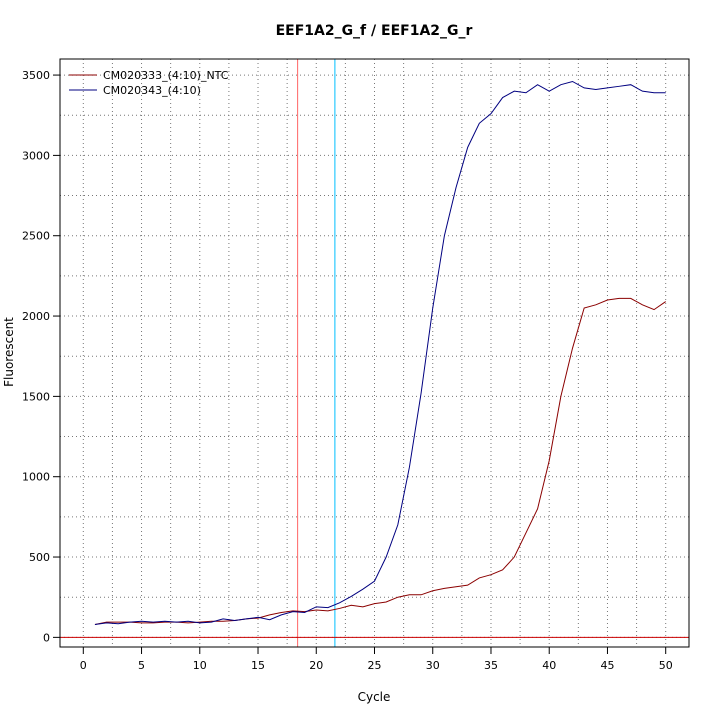 Image resolution: width=720 pixels, height=720 pixels. I want to click on x-tick-label: 40, so click(549, 665).